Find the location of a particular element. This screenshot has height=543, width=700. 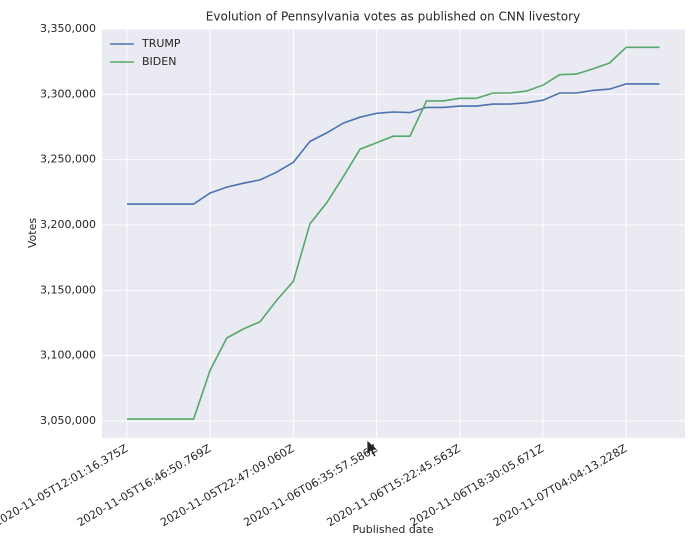

x-axis-label: Published date is located at coordinates (392, 529).